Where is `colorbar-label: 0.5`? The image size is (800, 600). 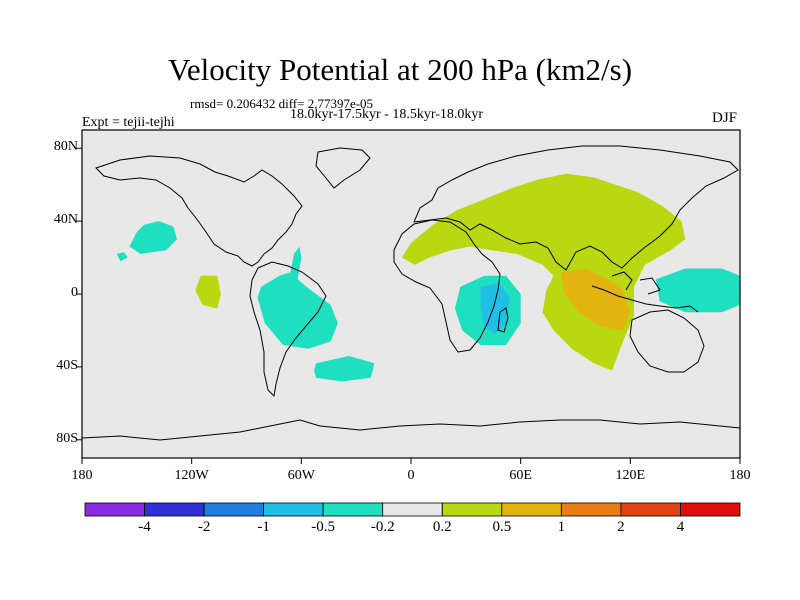 colorbar-label: 0.5 is located at coordinates (502, 527).